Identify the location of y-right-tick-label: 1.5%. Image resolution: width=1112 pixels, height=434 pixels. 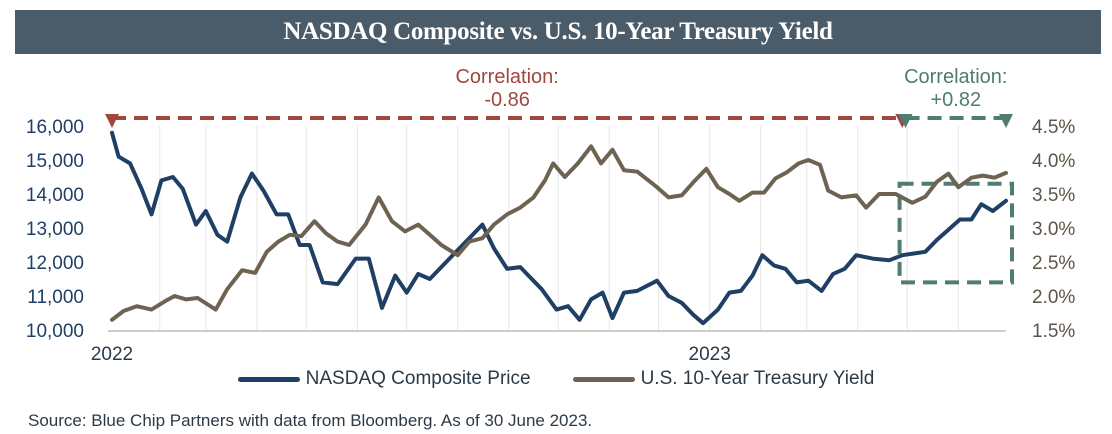
(1053, 331).